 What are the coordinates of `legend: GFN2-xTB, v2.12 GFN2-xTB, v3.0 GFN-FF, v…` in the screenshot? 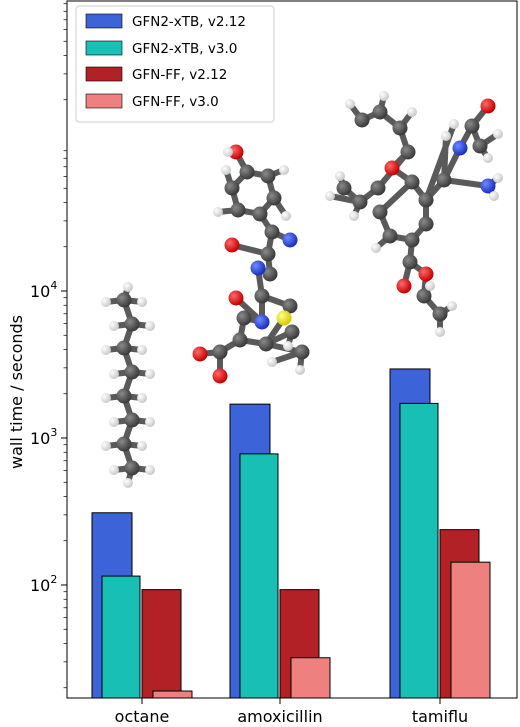 It's located at (175, 64).